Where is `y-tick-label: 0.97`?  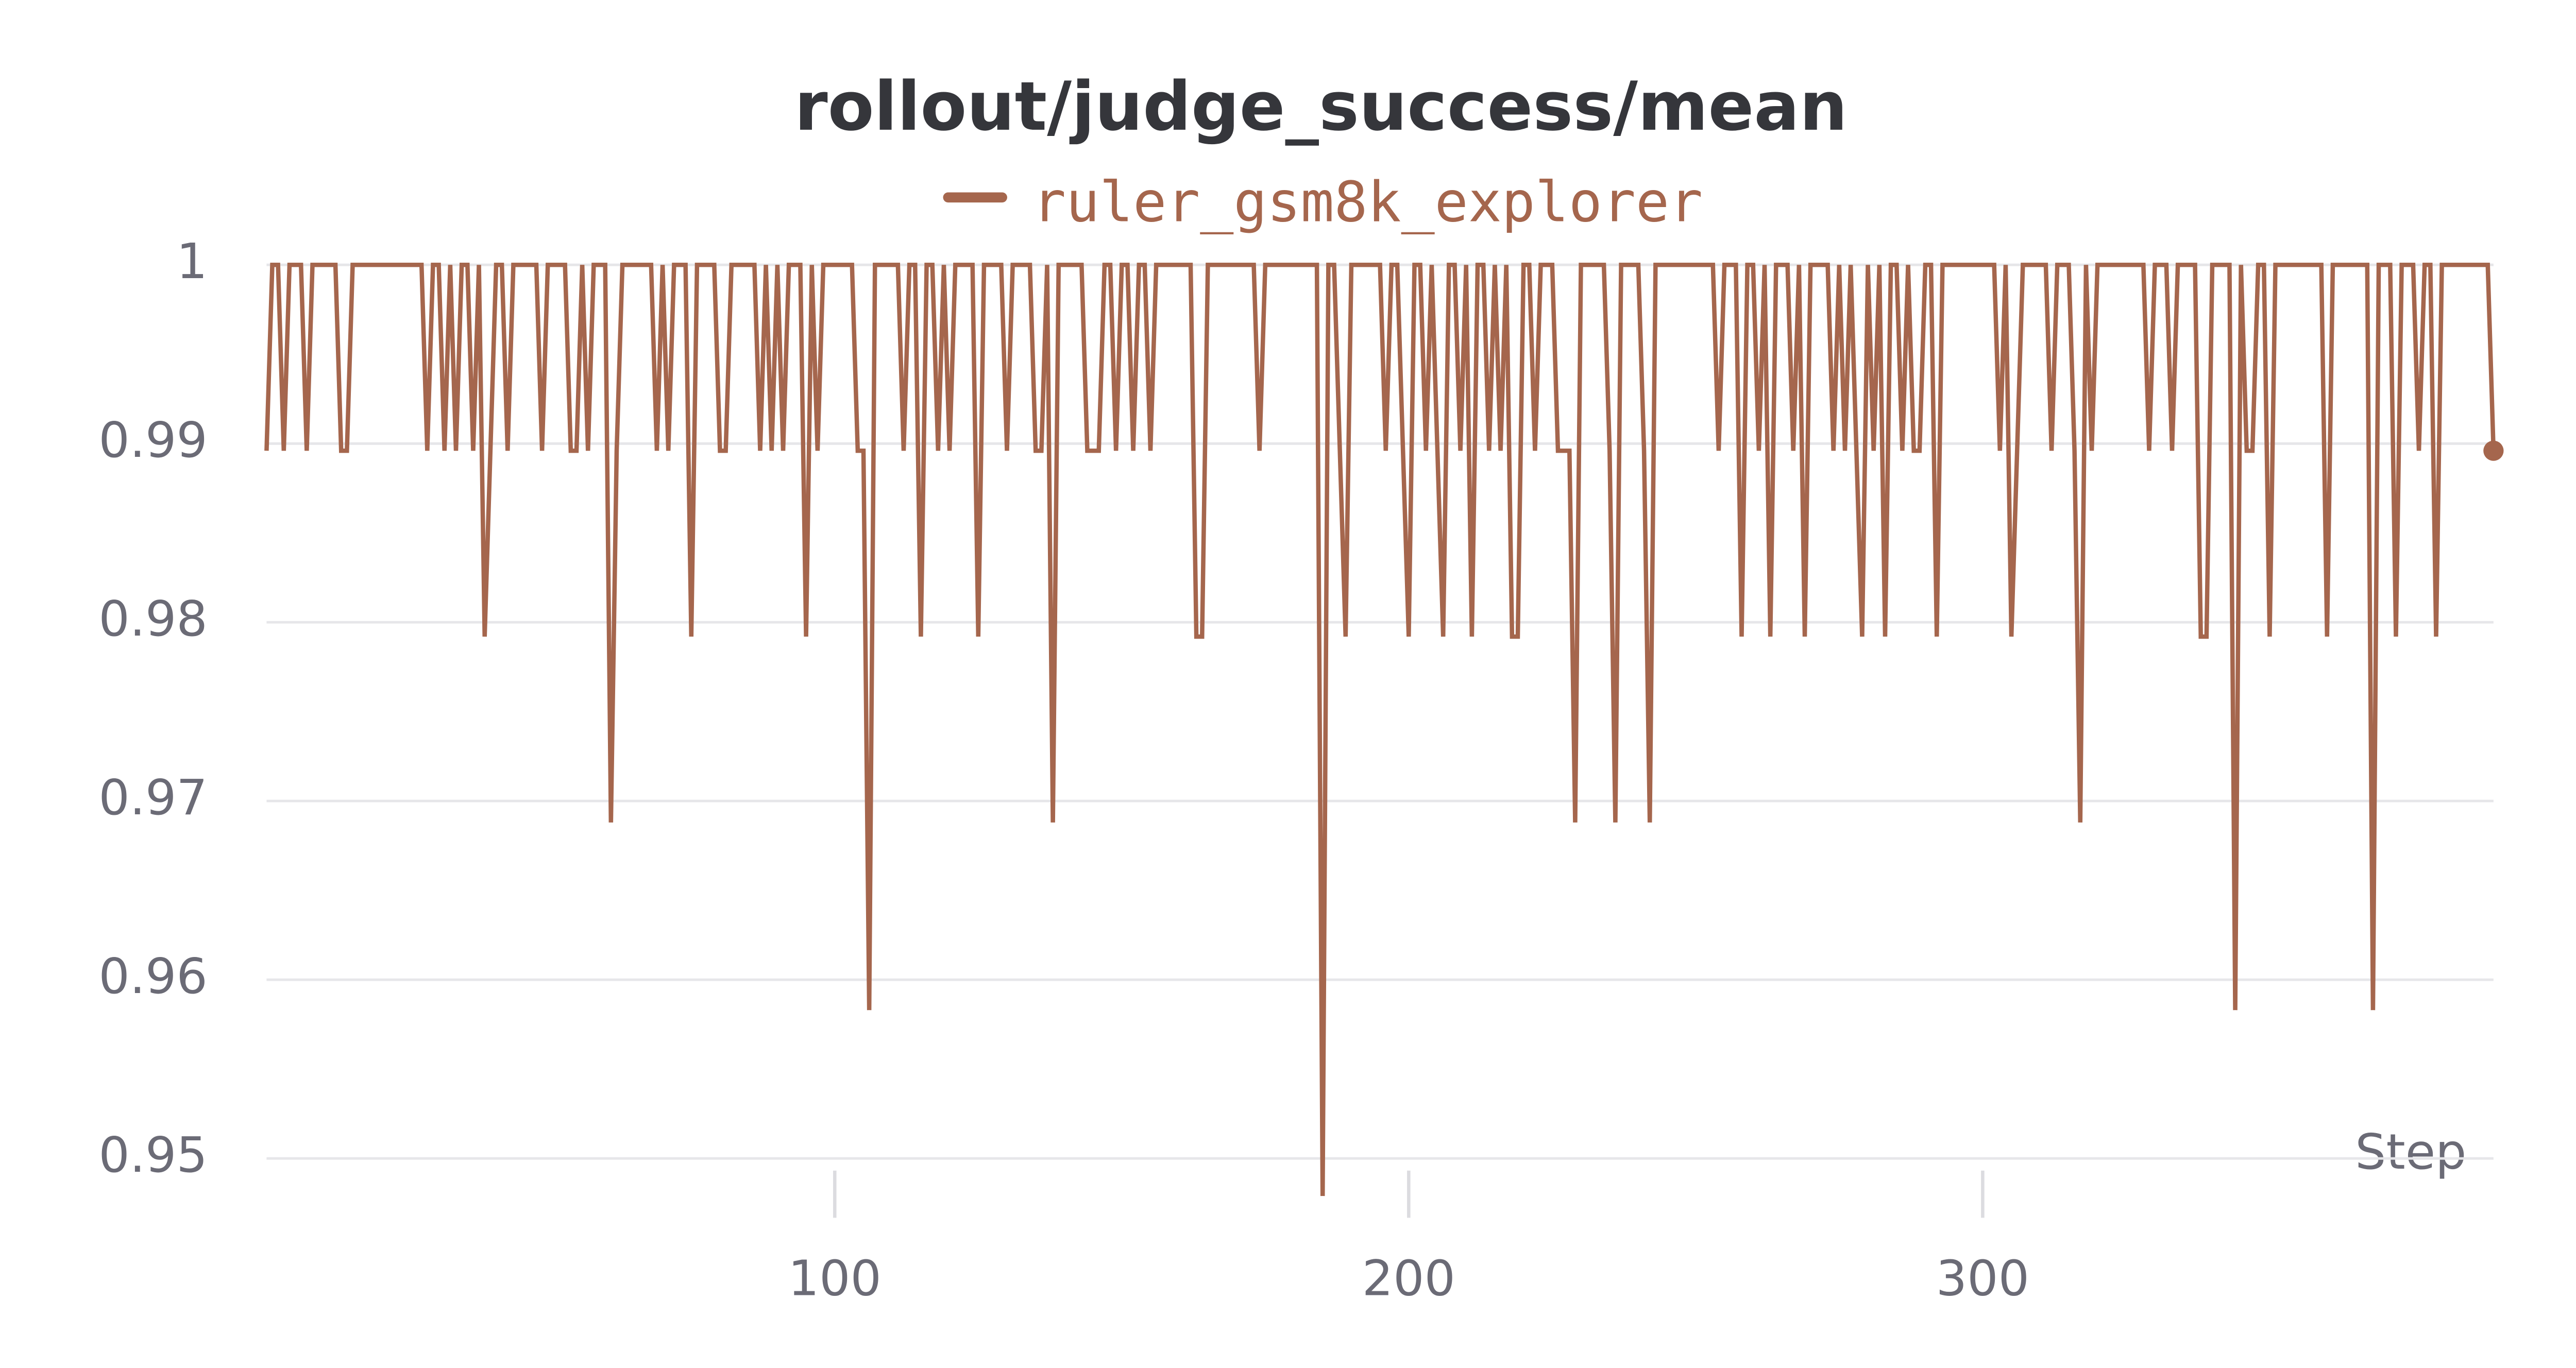 y-tick-label: 0.97 is located at coordinates (152, 798).